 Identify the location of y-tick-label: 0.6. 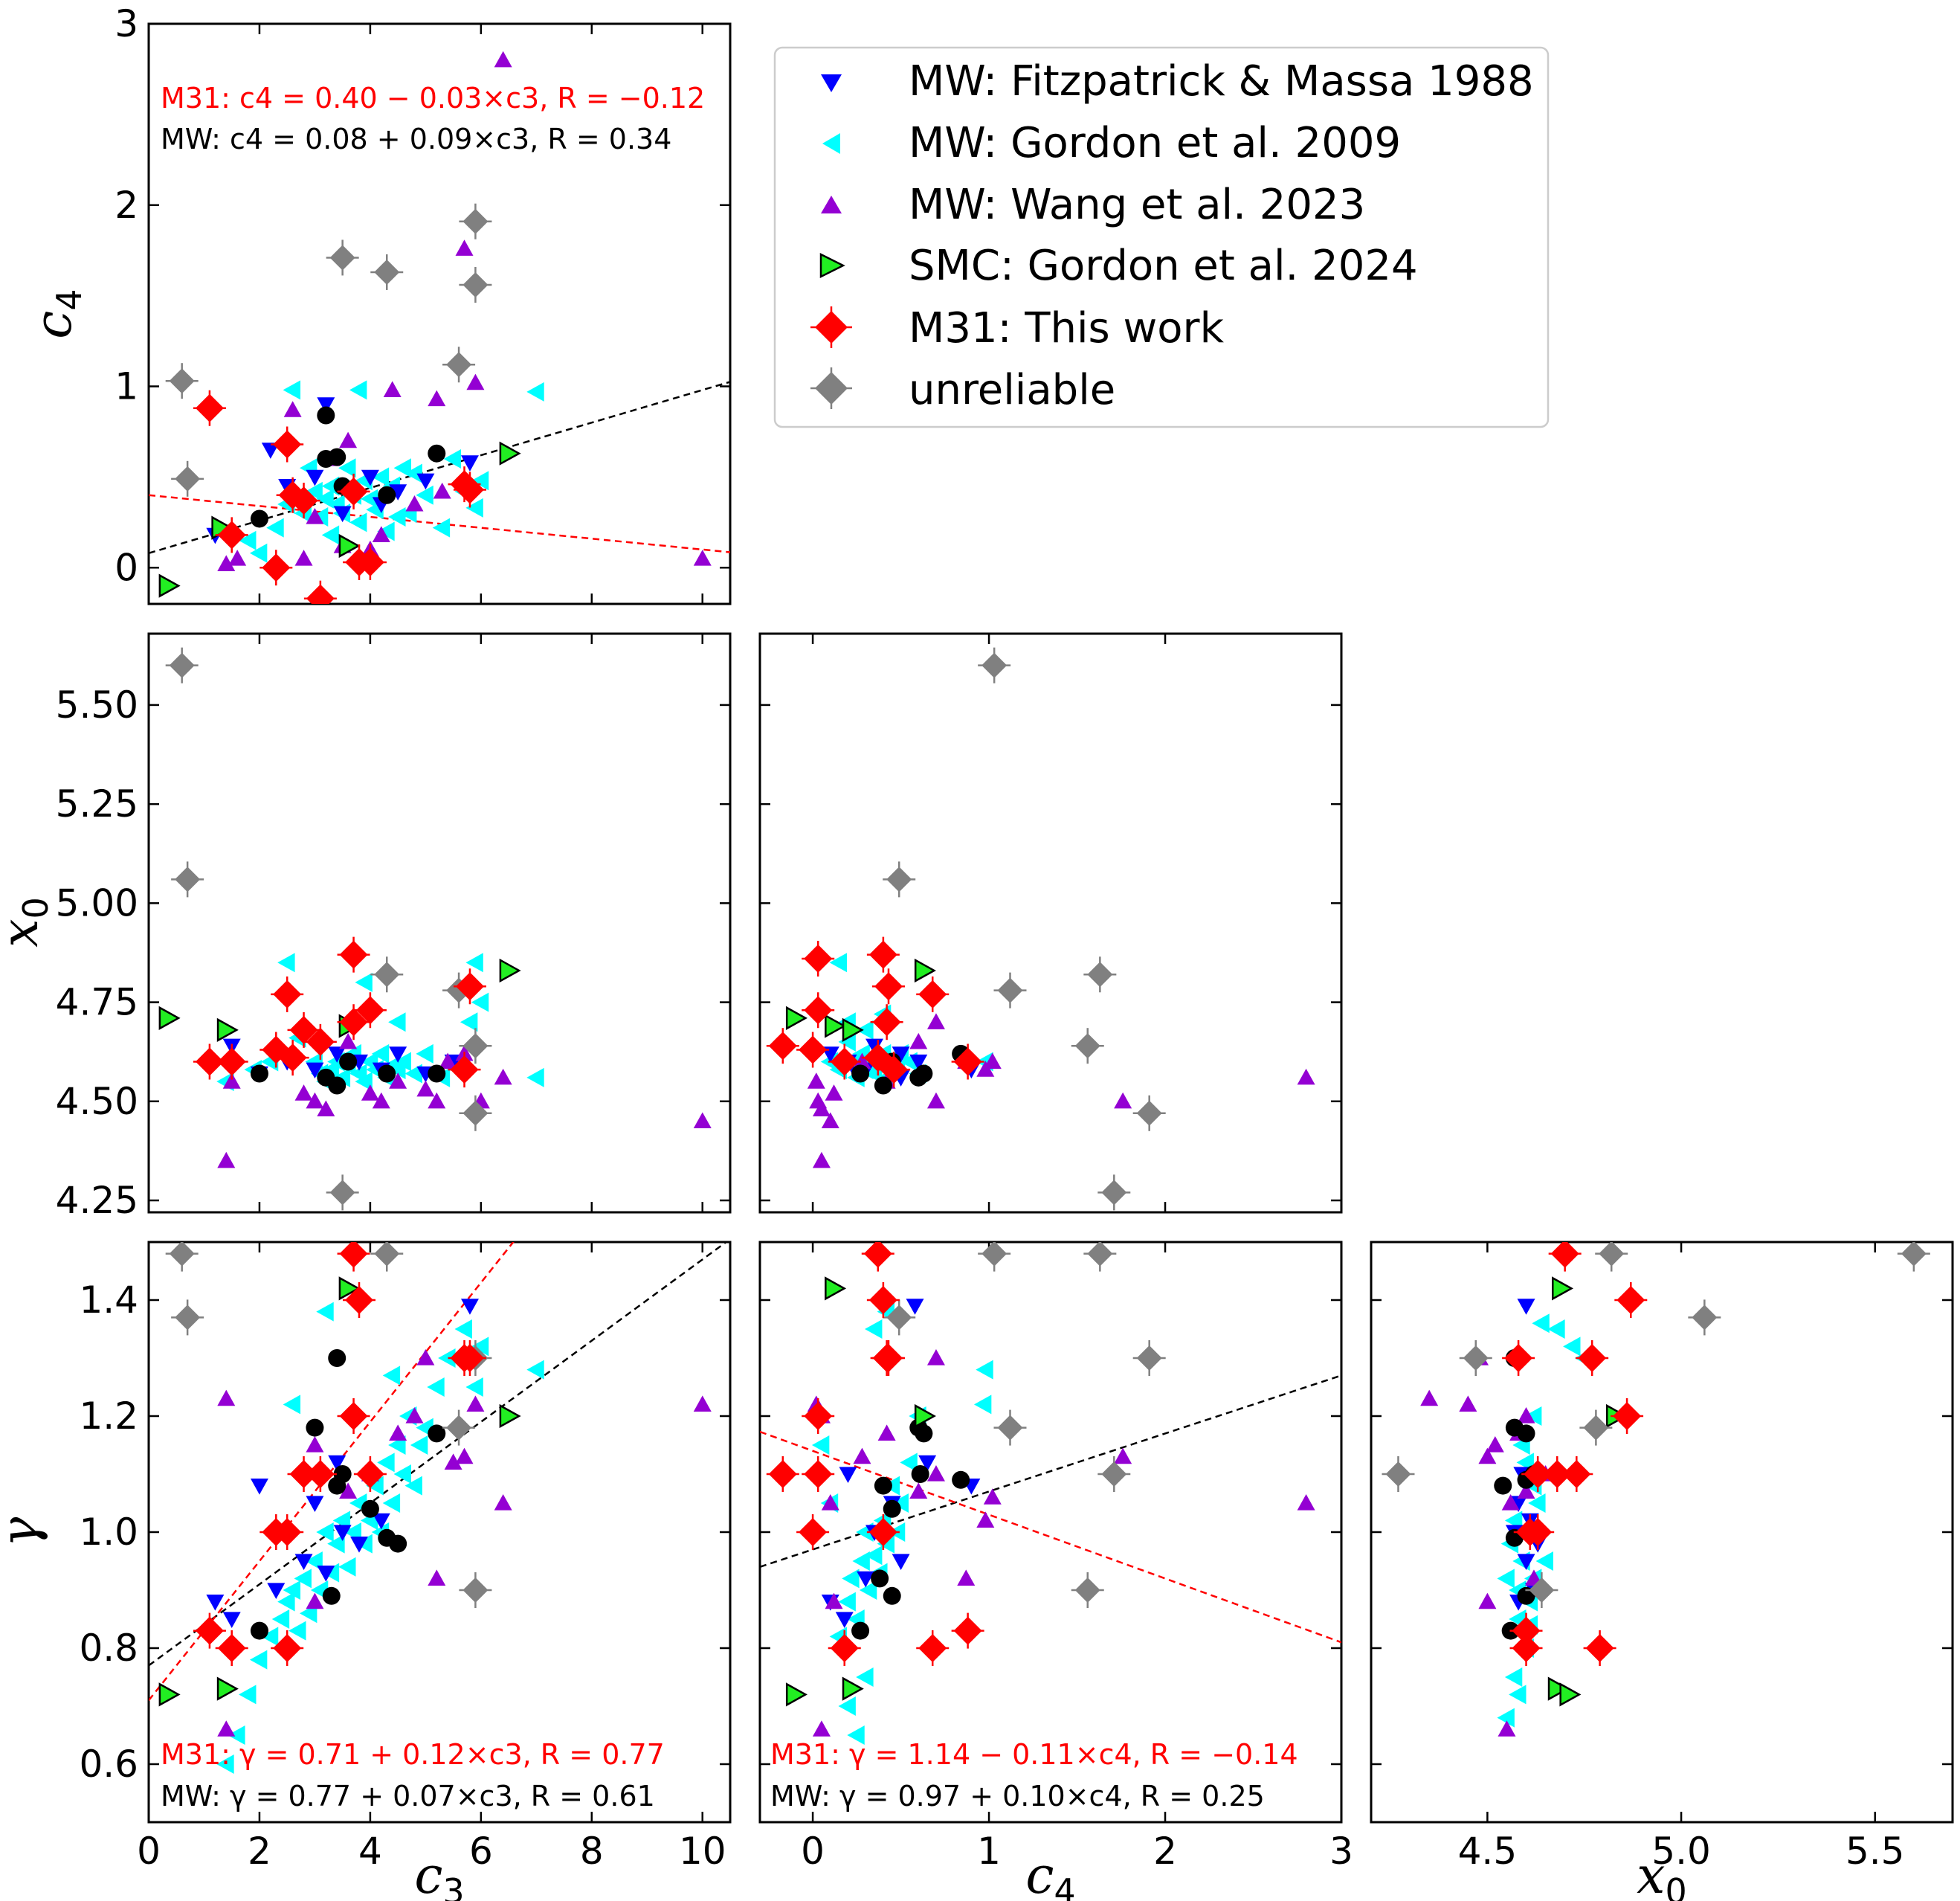
(108, 1764).